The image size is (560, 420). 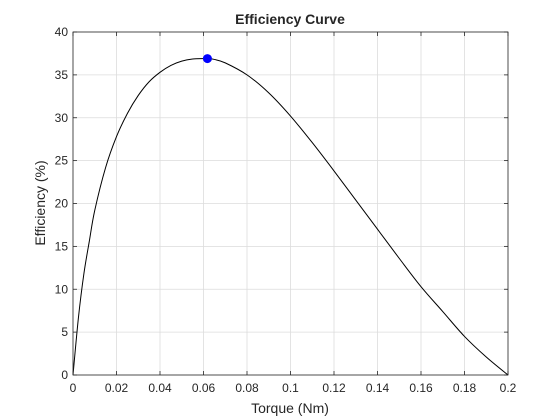 What do you see at coordinates (204, 388) in the screenshot?
I see `x-tick-label: 0.06` at bounding box center [204, 388].